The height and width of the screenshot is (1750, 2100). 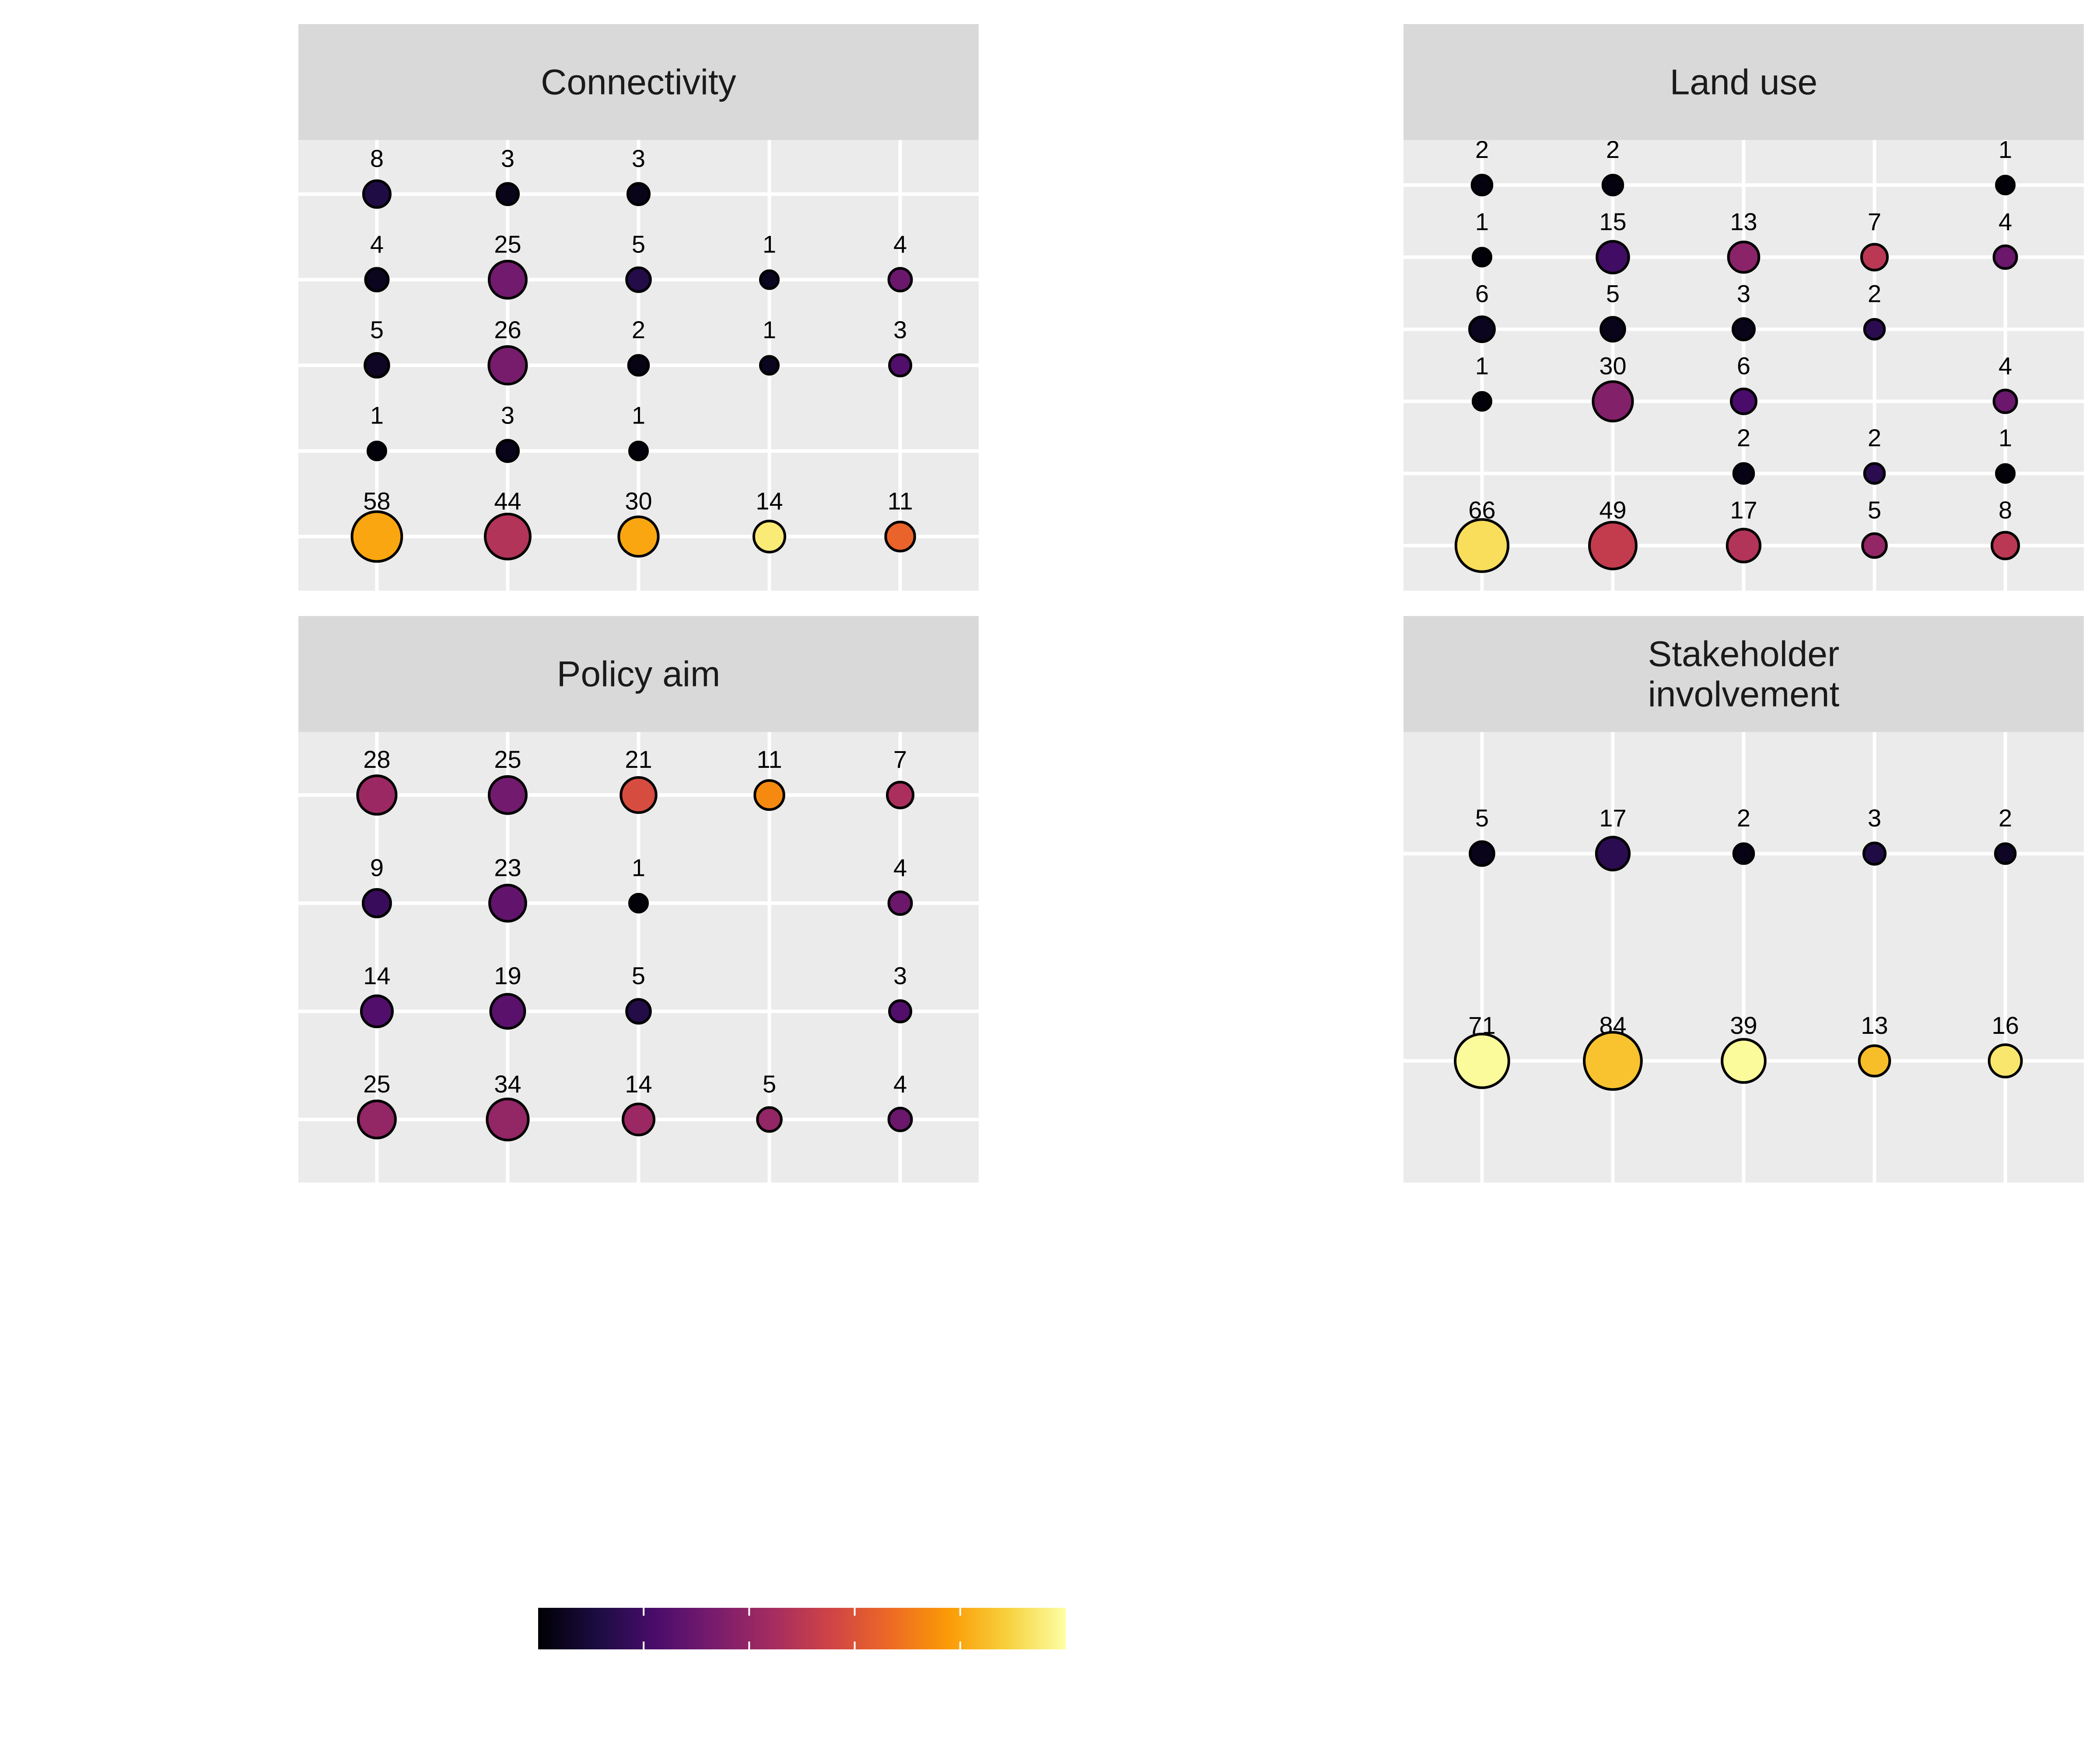 I want to click on count-label: 26, so click(x=507, y=329).